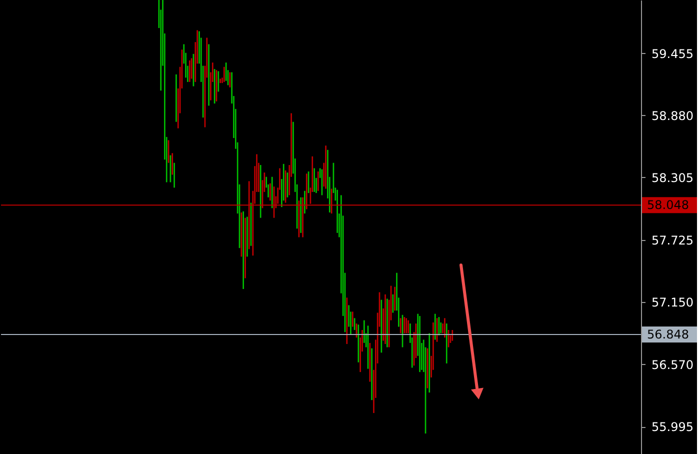 This screenshot has height=454, width=700. Describe the element at coordinates (673, 53) in the screenshot. I see `y-tick-label: 59.455` at that location.